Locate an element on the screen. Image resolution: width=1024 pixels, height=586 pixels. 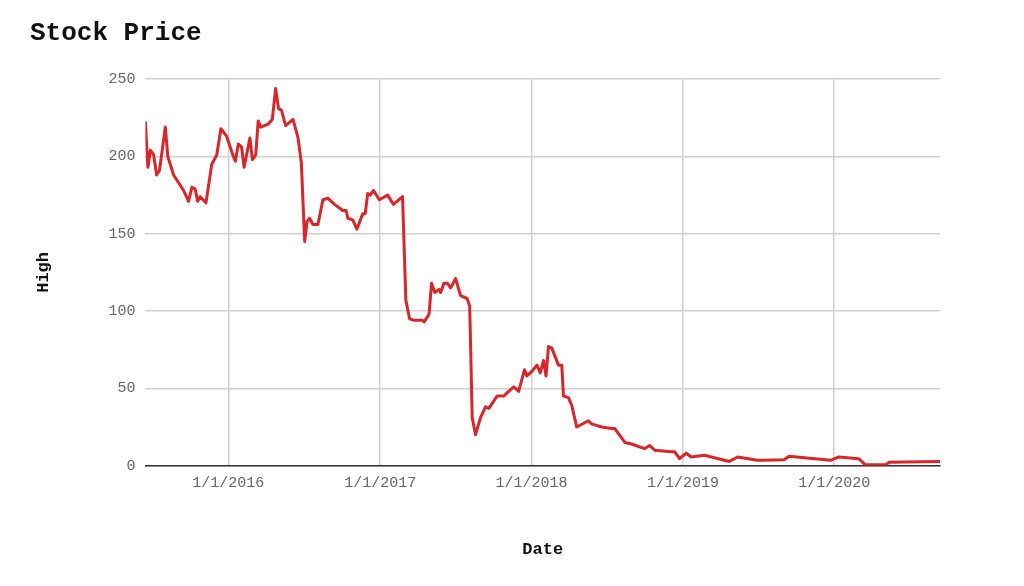
y-tick-label: 250 is located at coordinates (122, 80).